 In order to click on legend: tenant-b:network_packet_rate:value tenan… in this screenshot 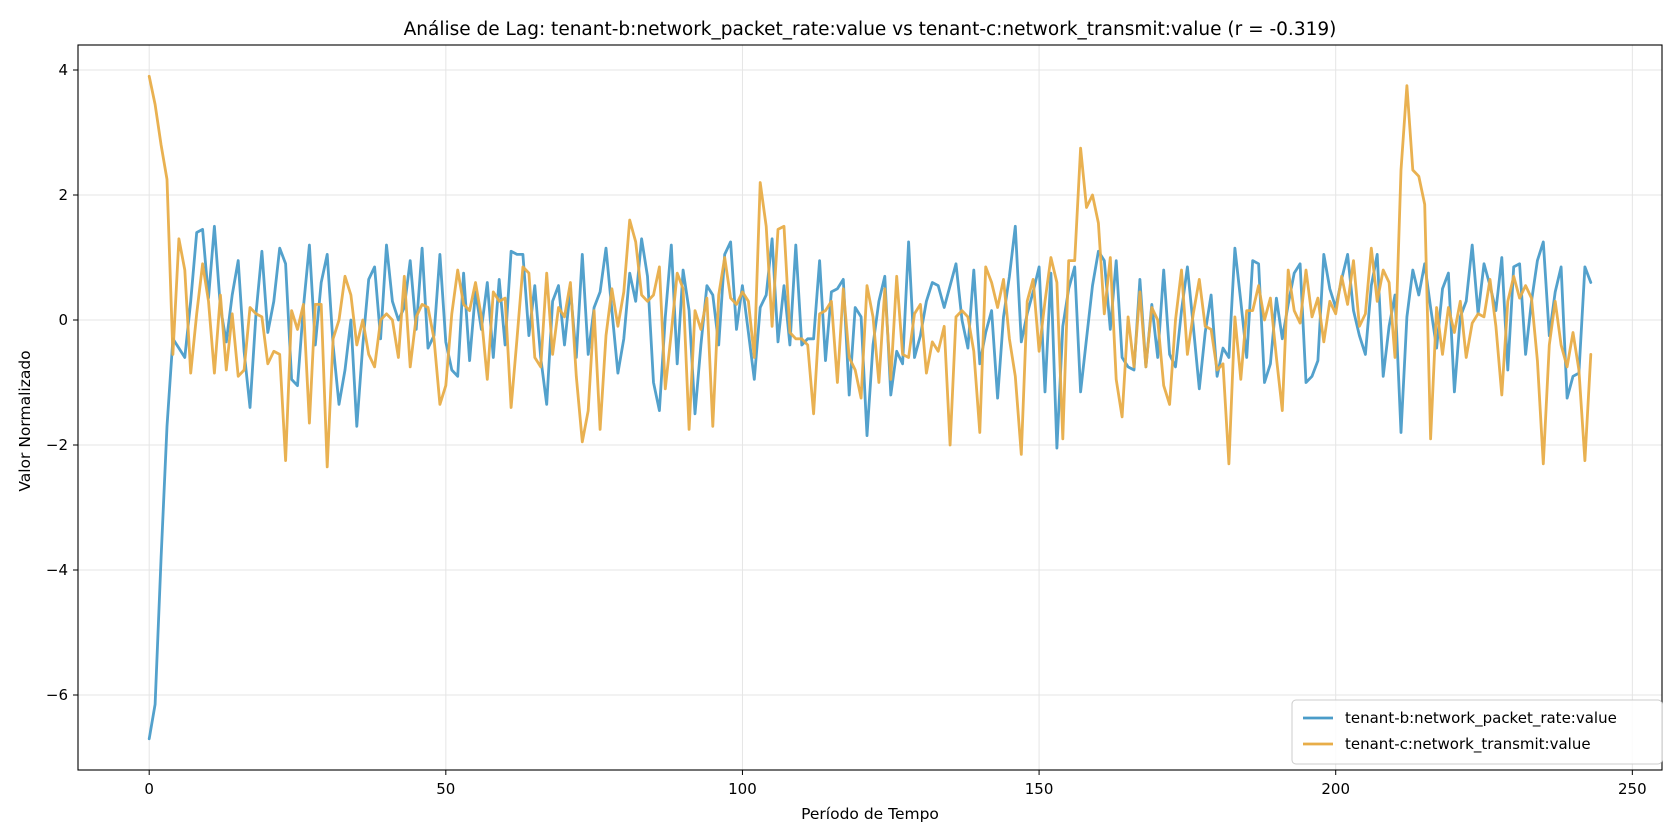, I will do `click(1477, 732)`.